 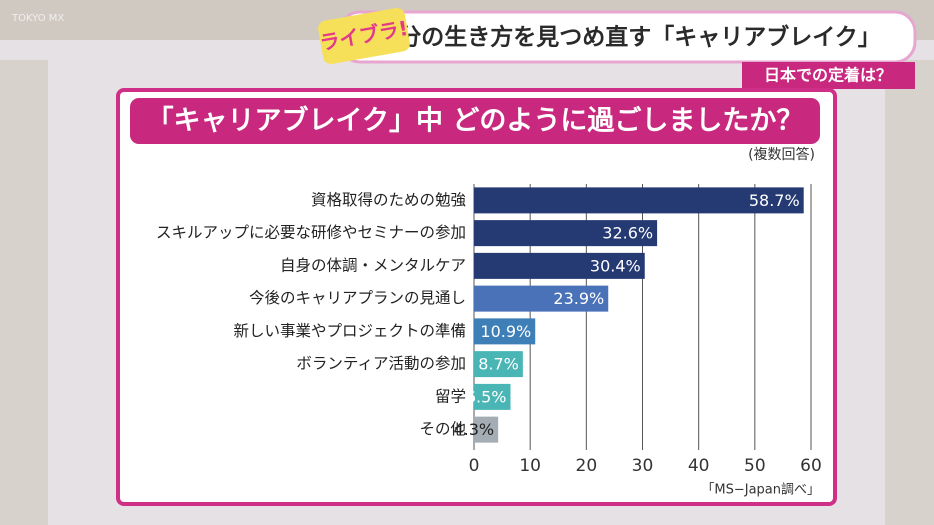 What do you see at coordinates (381, 364) in the screenshot?
I see `category-label: ボランティア活動の参加` at bounding box center [381, 364].